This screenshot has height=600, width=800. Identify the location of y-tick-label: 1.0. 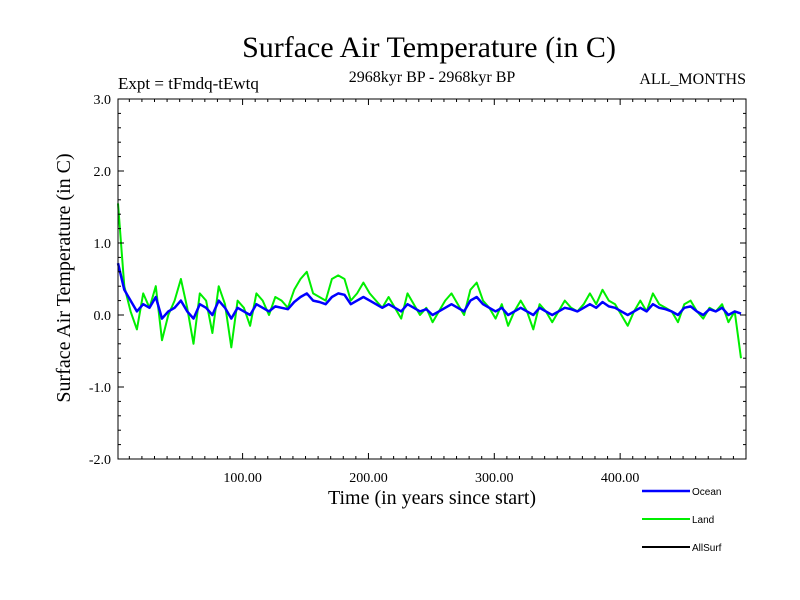
(103, 244).